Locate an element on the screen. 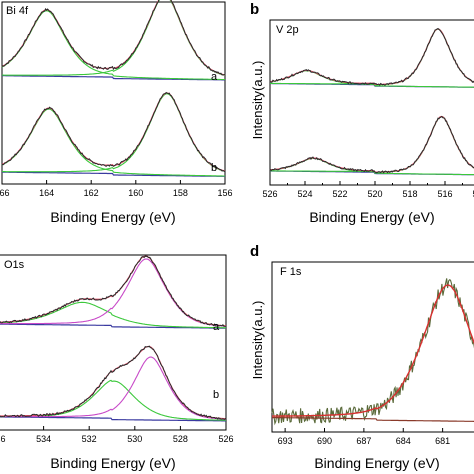  x-tick-label-o1s: 536 is located at coordinates (3, 439).